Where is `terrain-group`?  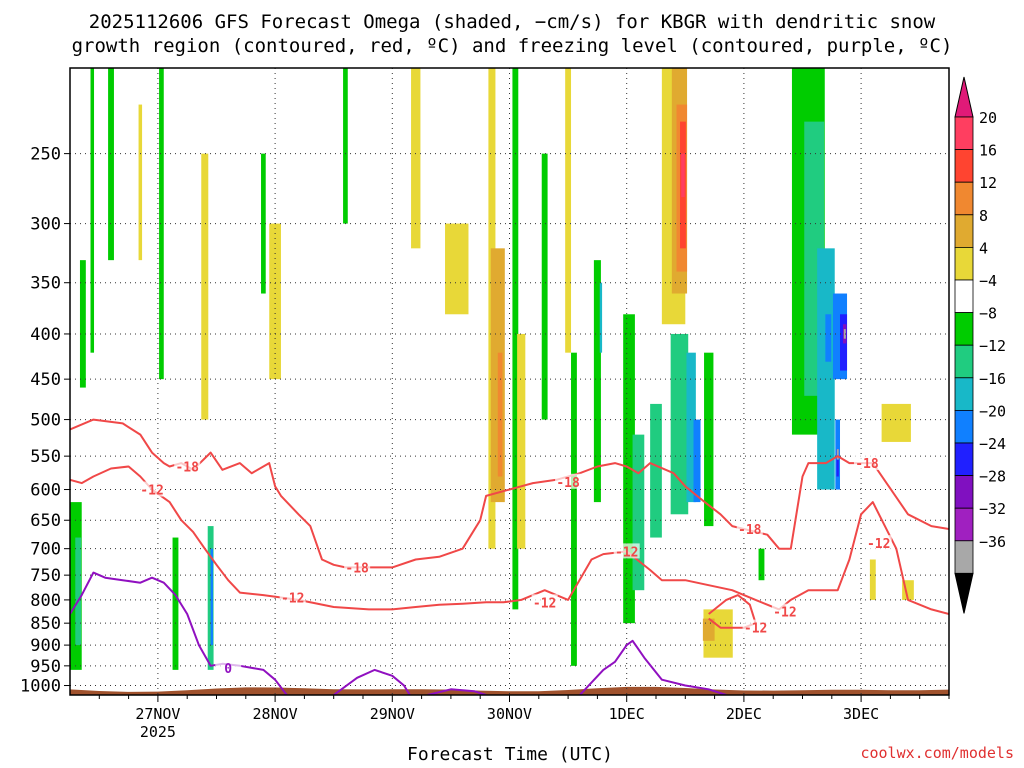
terrain-group is located at coordinates (509, 690).